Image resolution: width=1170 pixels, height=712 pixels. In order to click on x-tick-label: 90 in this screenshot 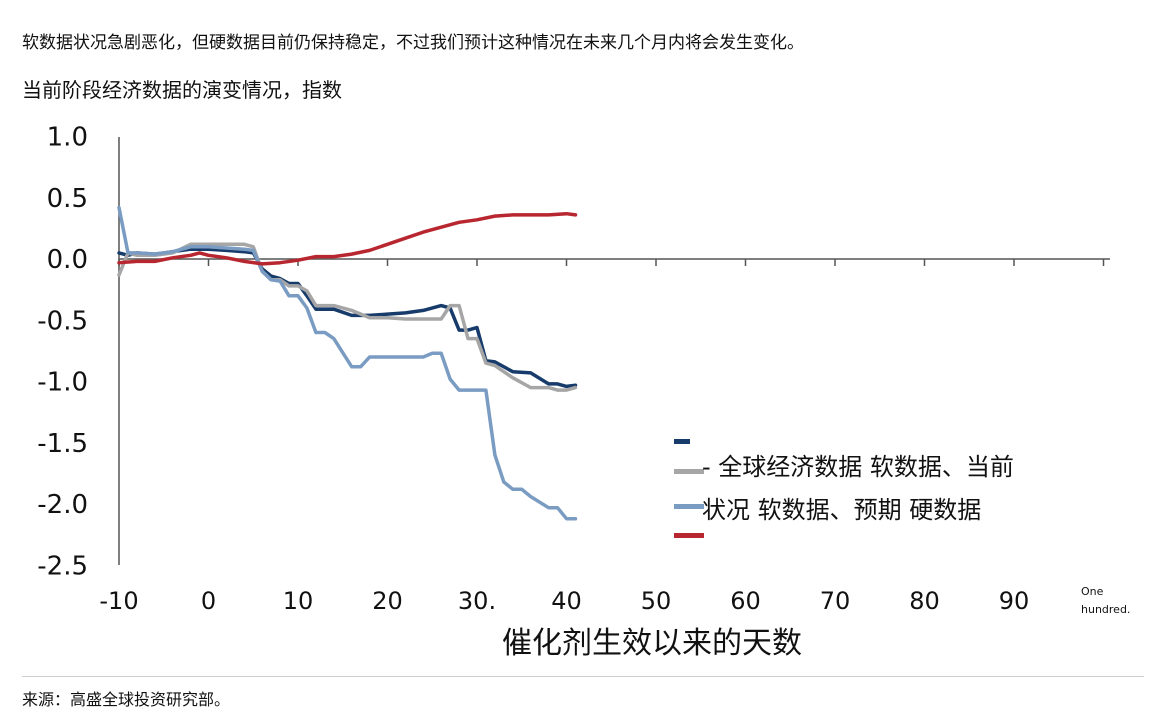, I will do `click(1014, 601)`.